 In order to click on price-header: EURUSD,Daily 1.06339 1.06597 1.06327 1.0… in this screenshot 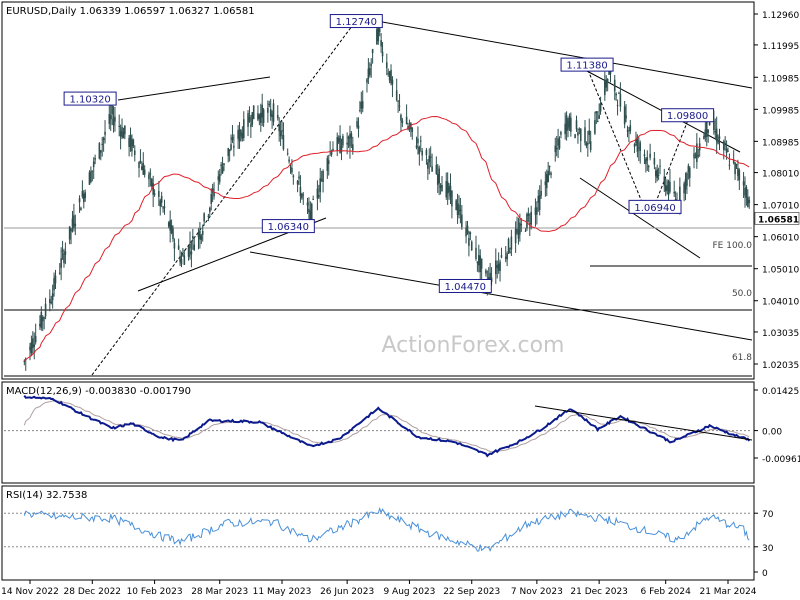, I will do `click(130, 11)`.